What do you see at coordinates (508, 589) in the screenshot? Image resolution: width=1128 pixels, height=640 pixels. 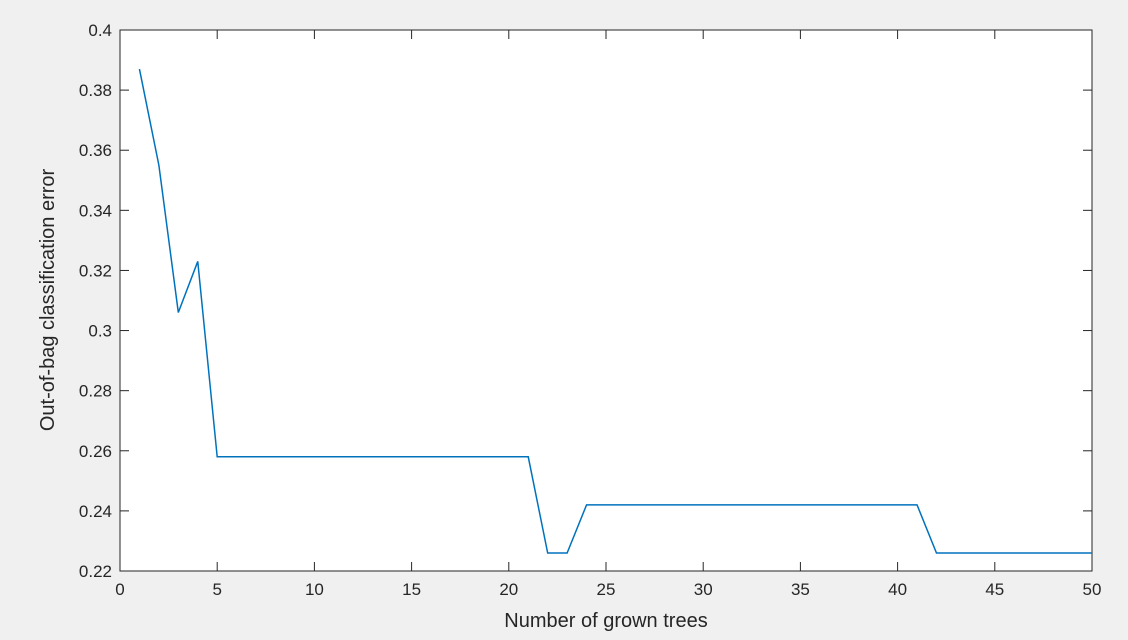 I see `x-tick-label: 20` at bounding box center [508, 589].